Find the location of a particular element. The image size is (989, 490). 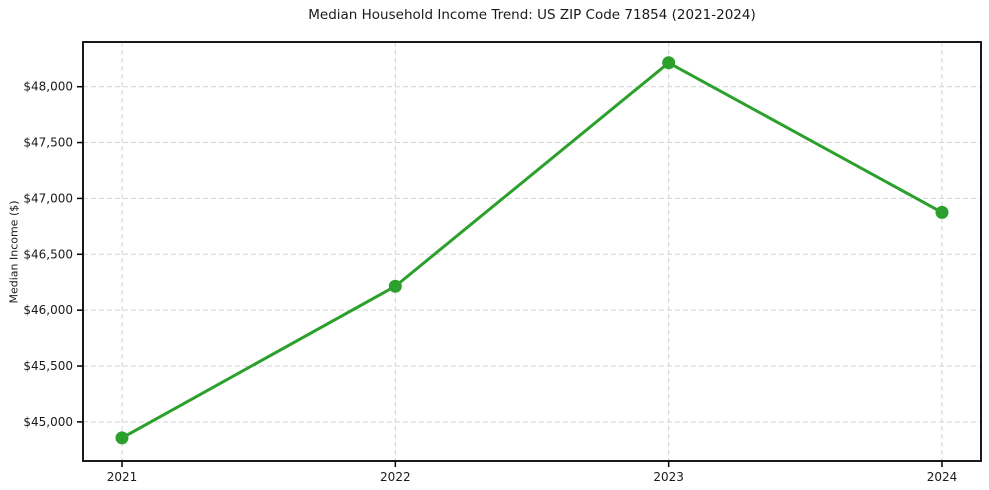

x-tick-label: 2022 is located at coordinates (395, 477).